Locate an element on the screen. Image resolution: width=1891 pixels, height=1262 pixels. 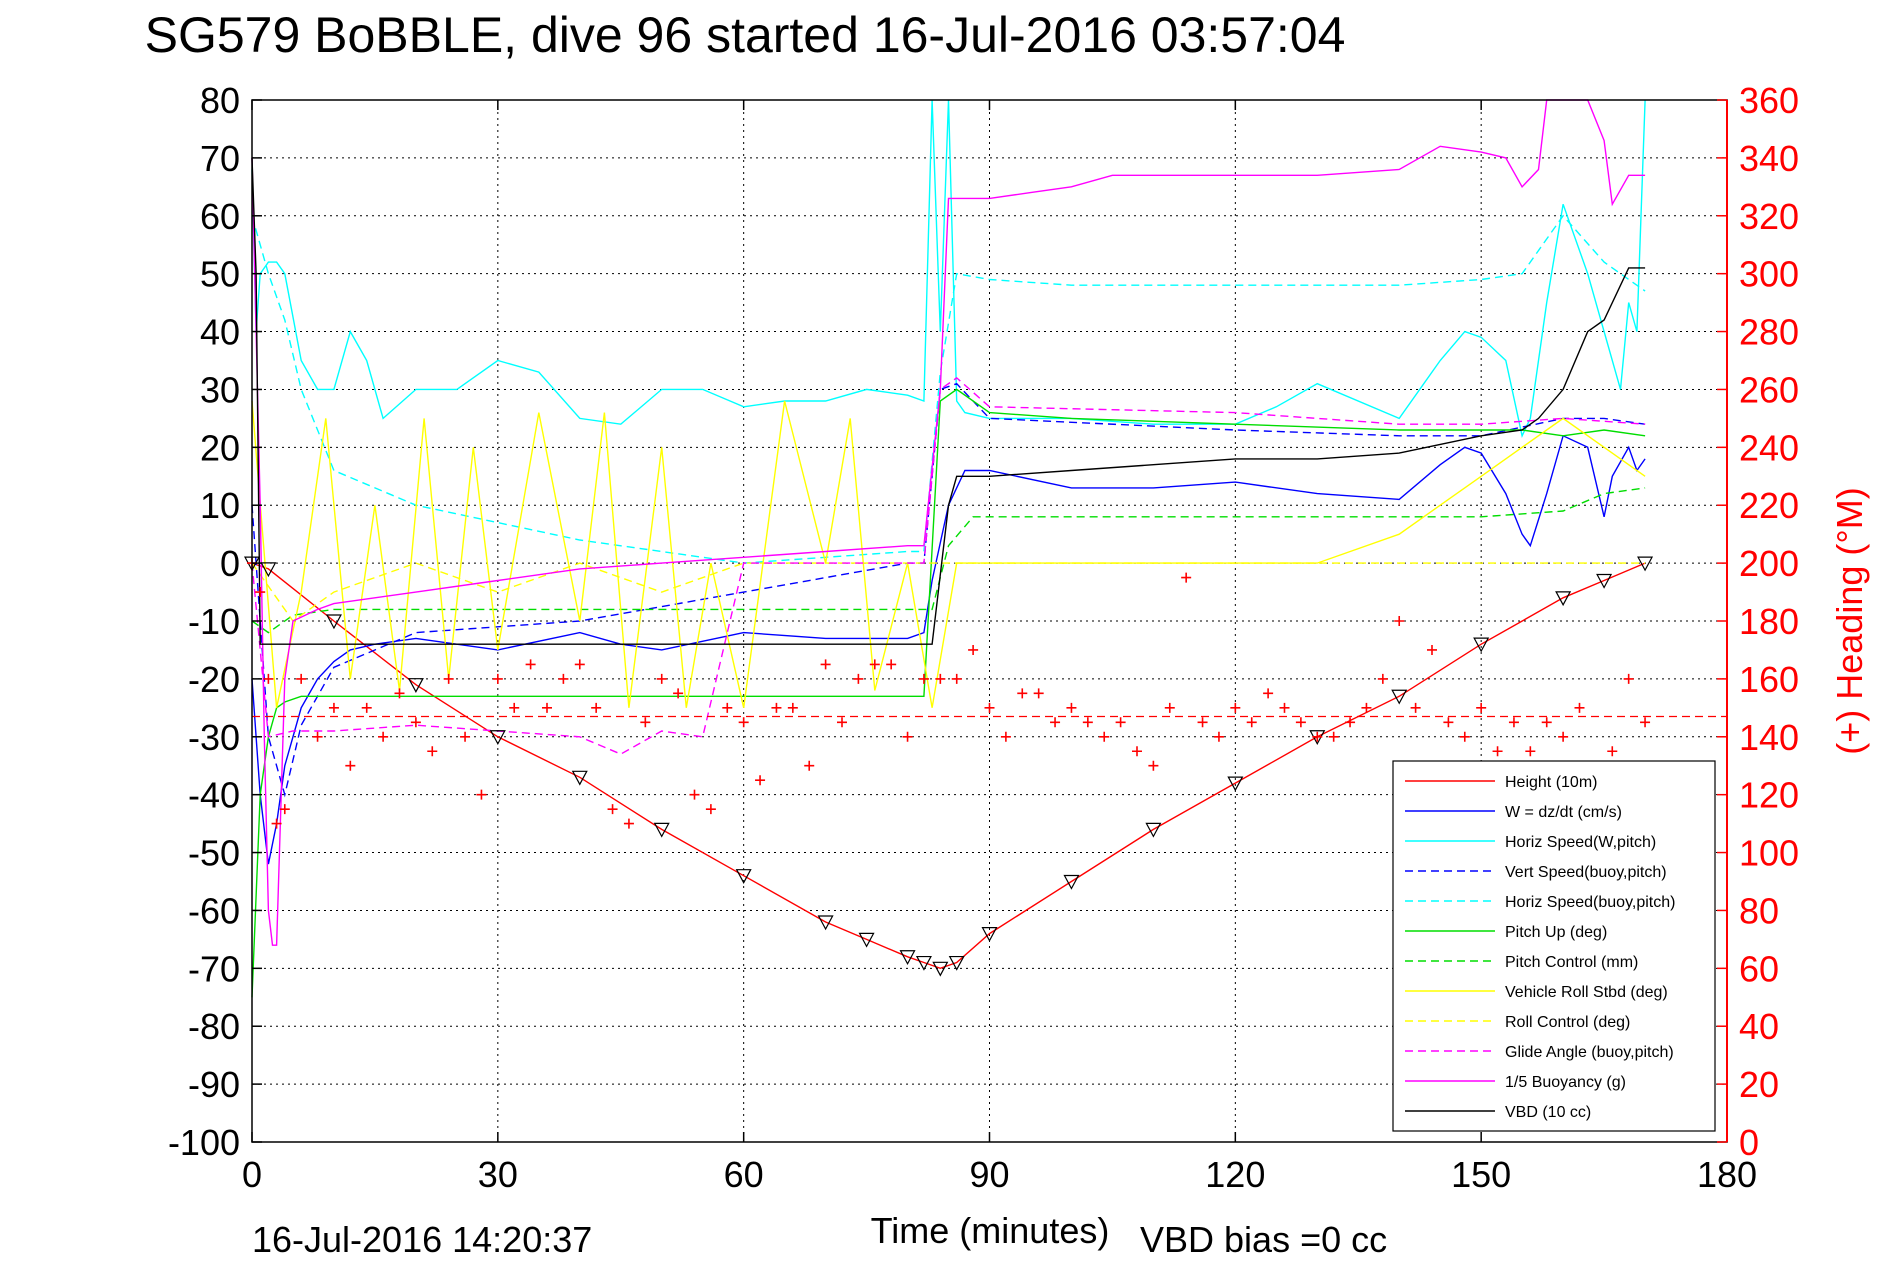
y-tick-label: -80 is located at coordinates (214, 1026).